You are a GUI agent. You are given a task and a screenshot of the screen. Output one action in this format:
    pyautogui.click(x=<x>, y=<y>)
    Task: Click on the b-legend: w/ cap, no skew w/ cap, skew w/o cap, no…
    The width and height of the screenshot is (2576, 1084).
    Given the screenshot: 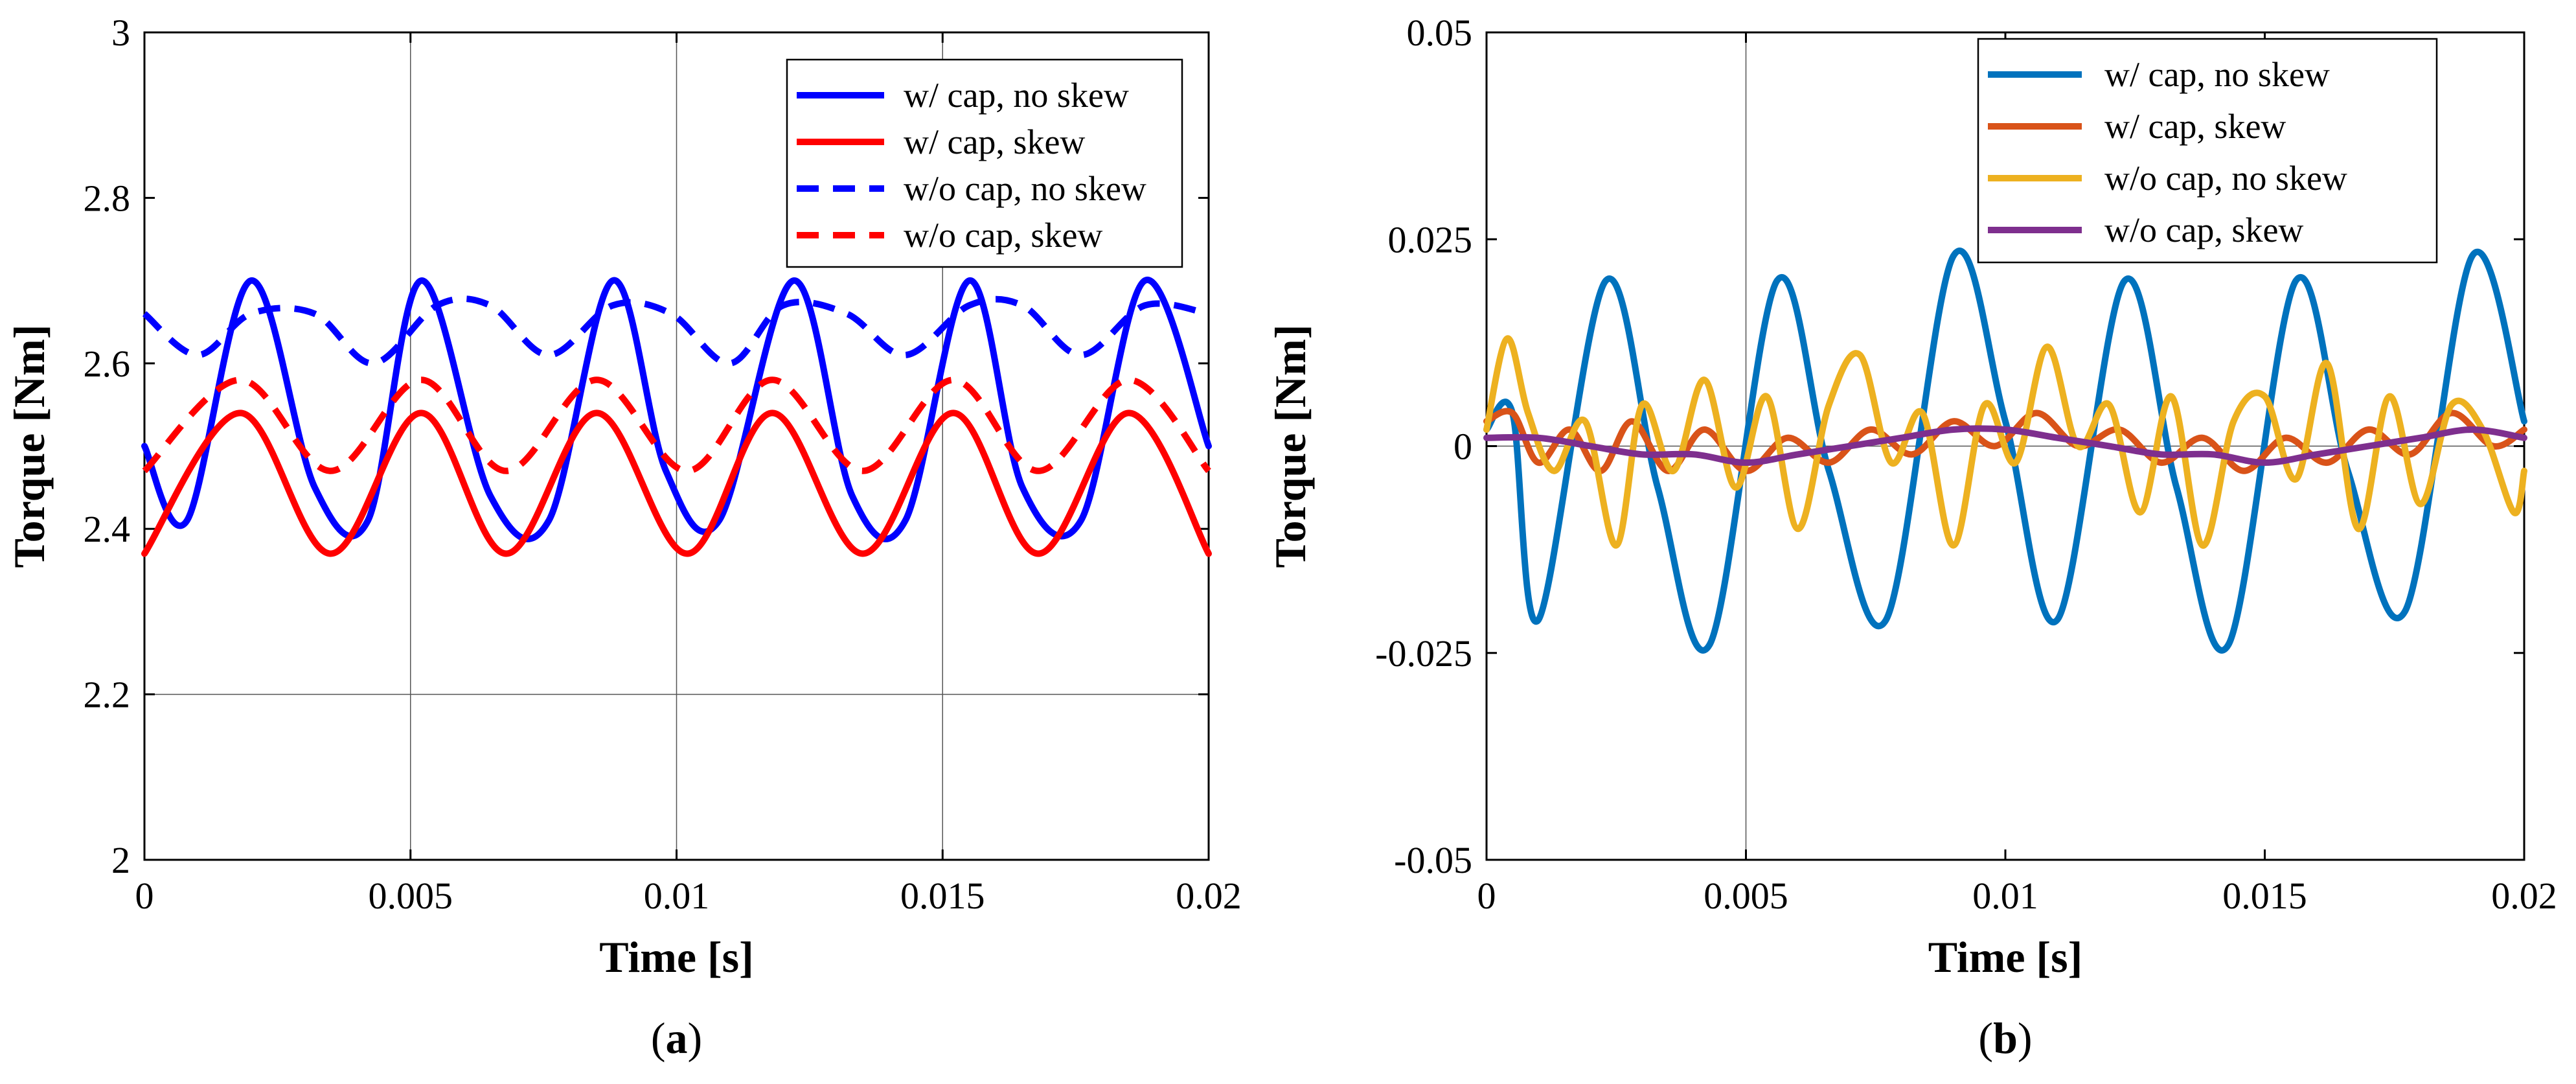 What is the action you would take?
    pyautogui.click(x=2207, y=151)
    